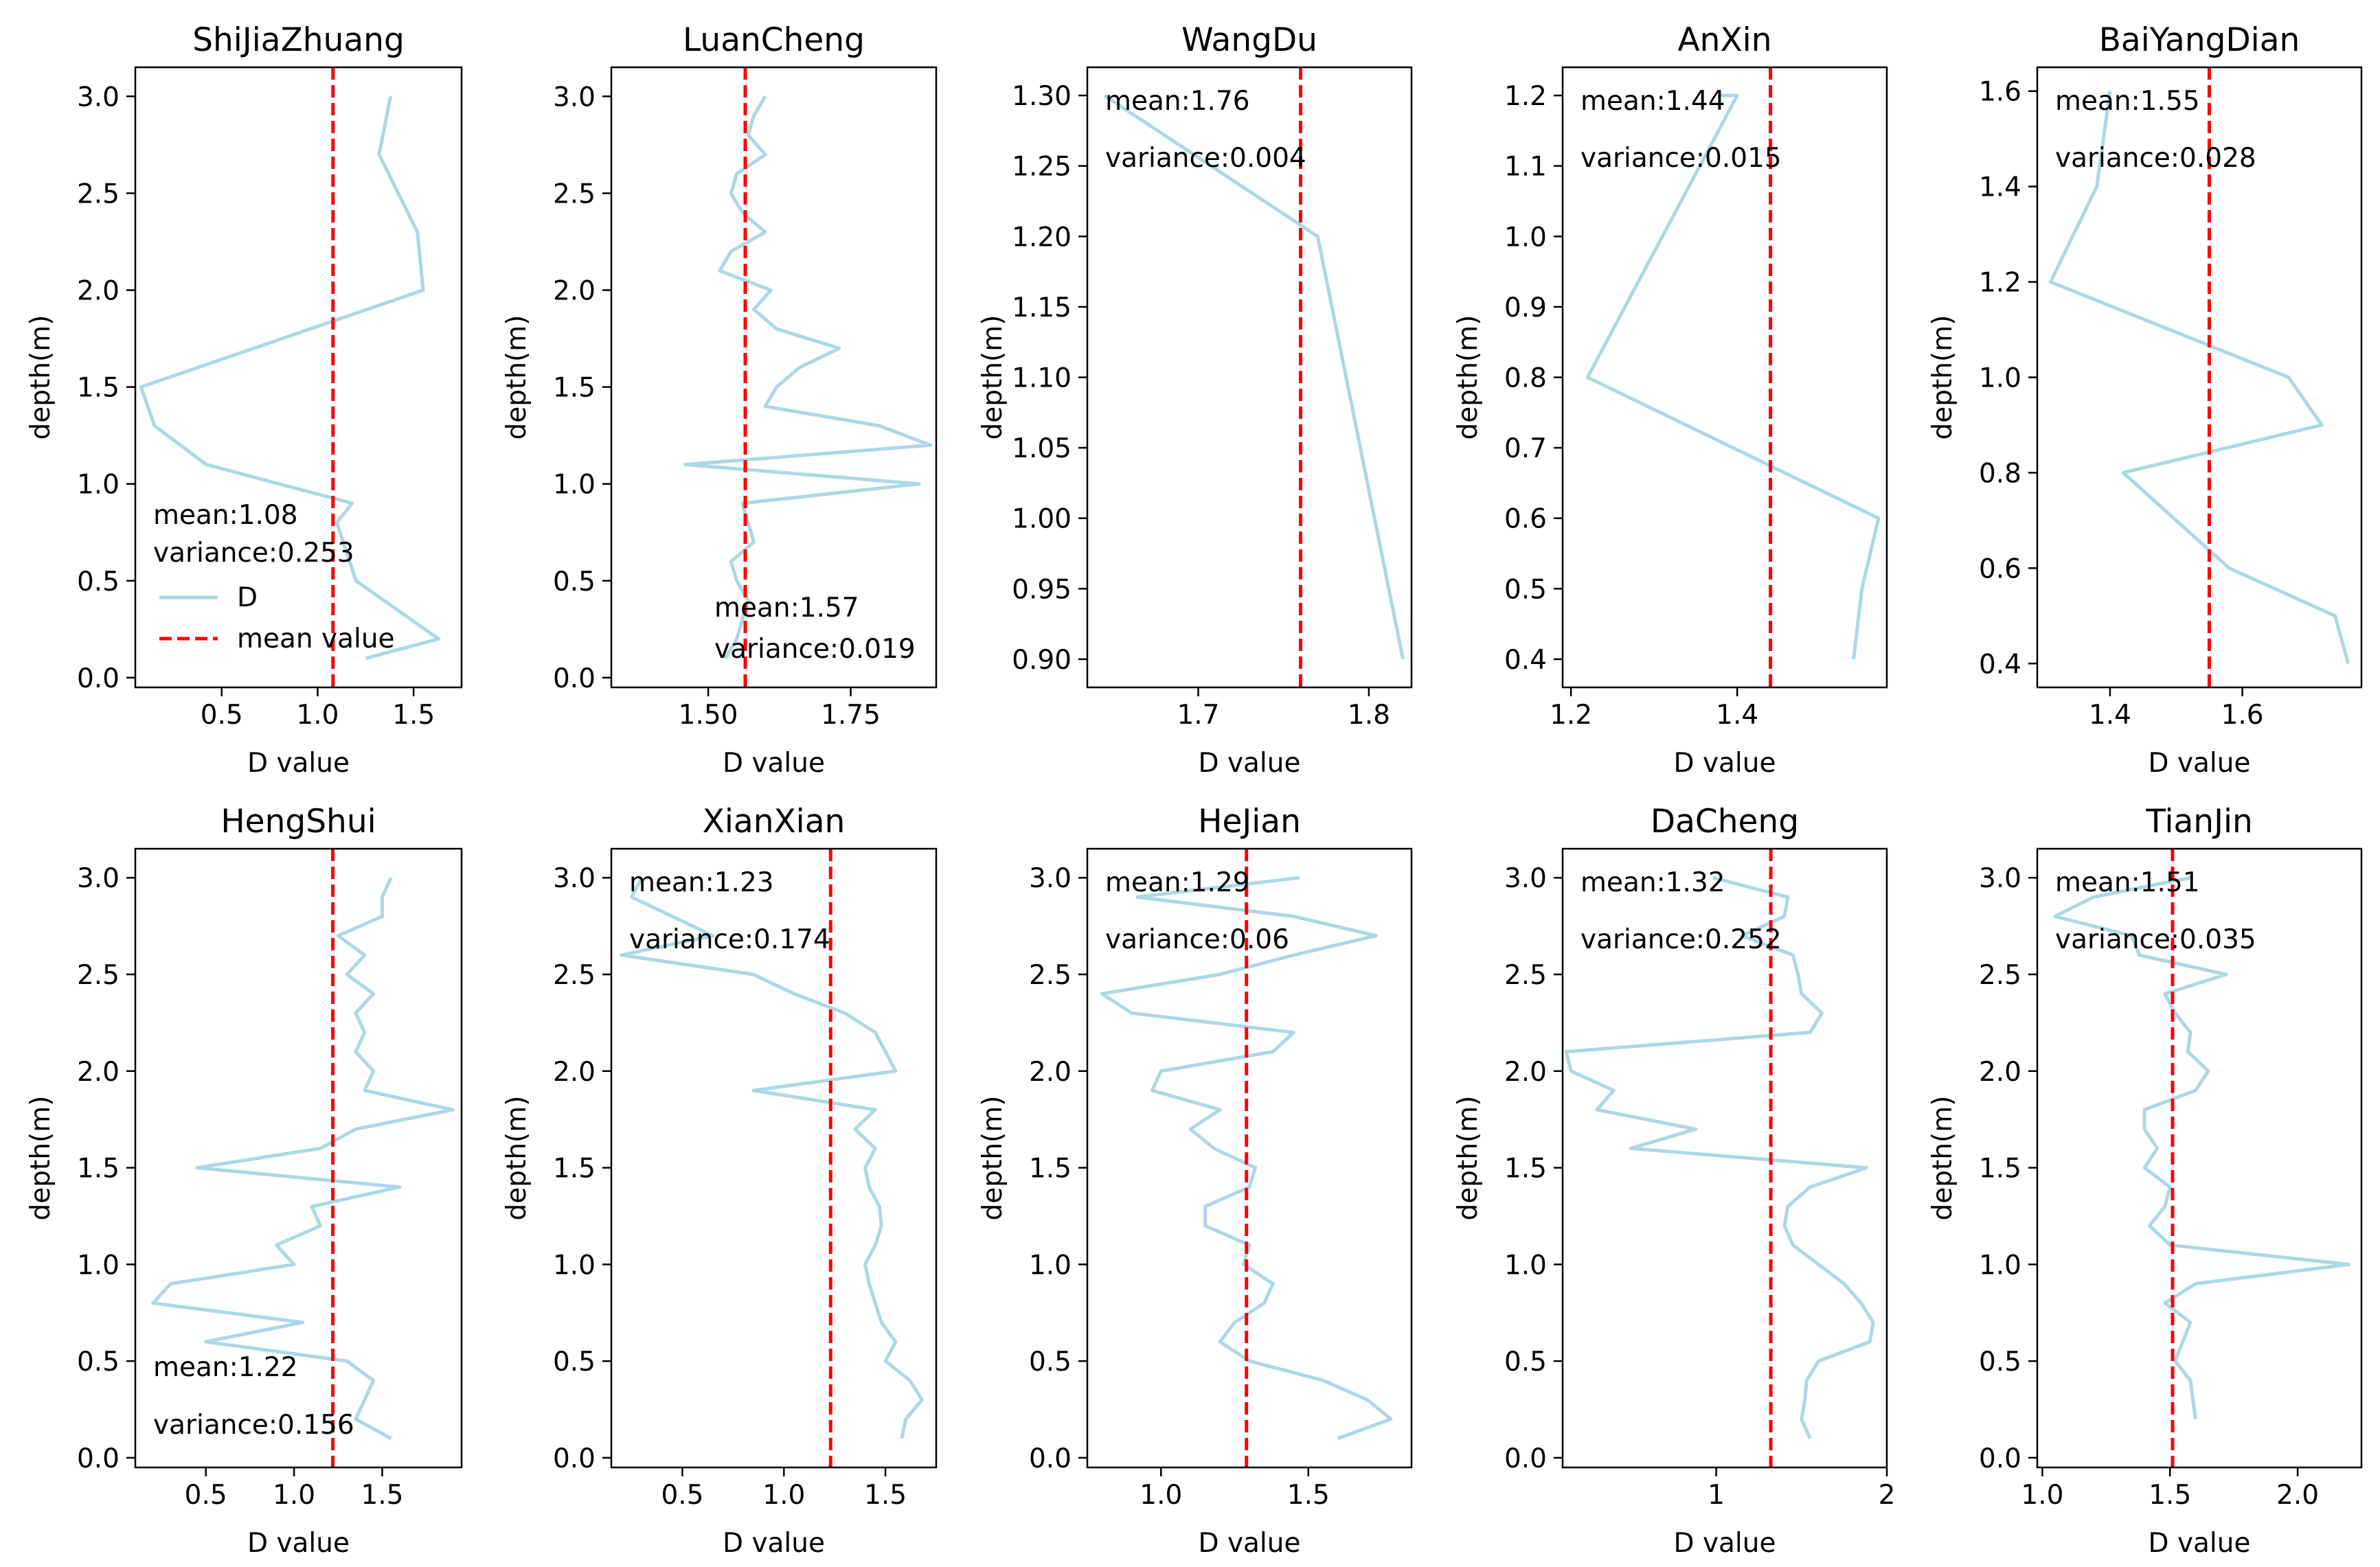 The image size is (2380, 1567). I want to click on x-tick-label: 2.0, so click(2297, 1496).